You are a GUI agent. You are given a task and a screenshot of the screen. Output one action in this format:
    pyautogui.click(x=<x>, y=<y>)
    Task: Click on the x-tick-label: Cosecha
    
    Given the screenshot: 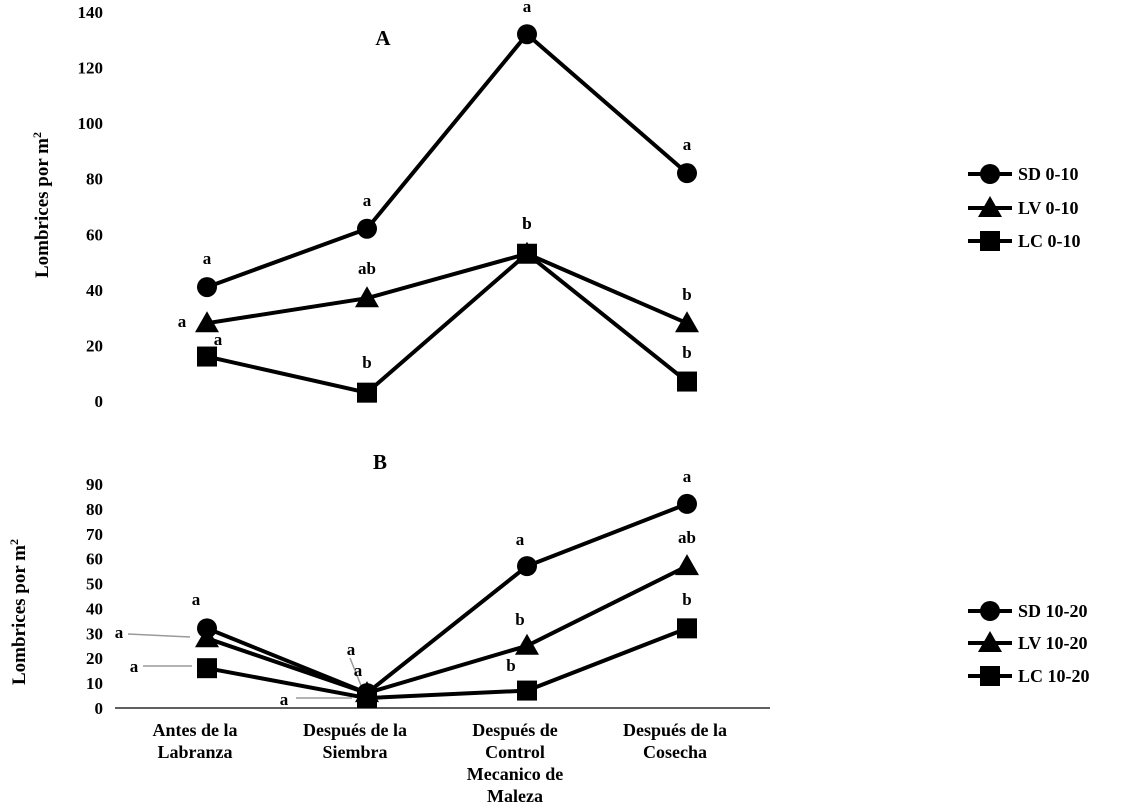 What is the action you would take?
    pyautogui.click(x=675, y=752)
    